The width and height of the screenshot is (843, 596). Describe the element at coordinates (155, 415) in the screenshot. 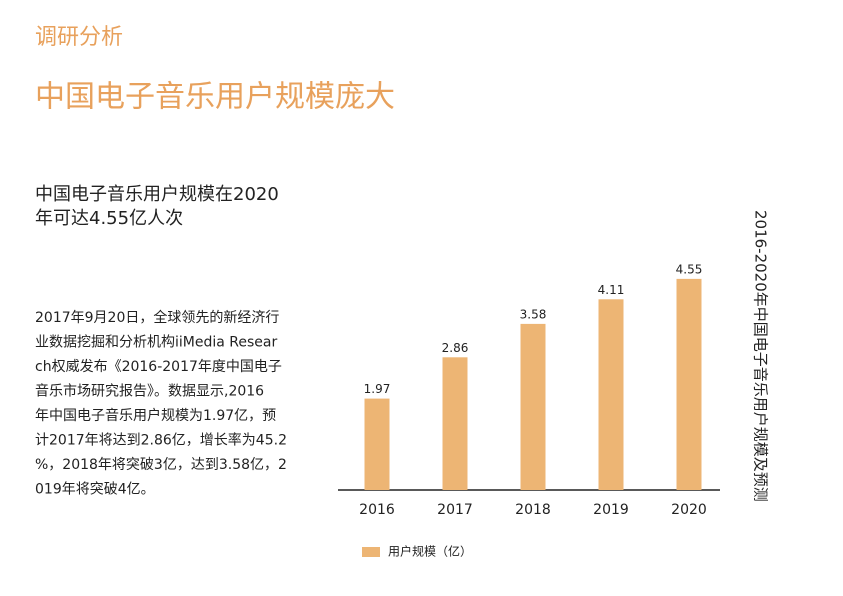

I see `body-line: 年中国电子音乐用户规模为1.97亿，预` at that location.